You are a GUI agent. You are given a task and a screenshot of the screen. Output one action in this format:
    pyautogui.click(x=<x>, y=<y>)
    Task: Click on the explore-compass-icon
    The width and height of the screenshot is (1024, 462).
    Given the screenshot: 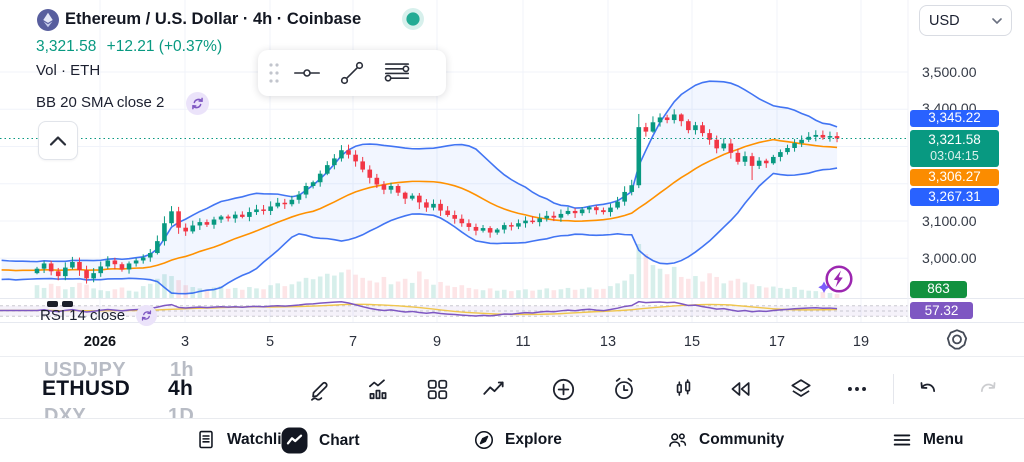 What is the action you would take?
    pyautogui.click(x=484, y=440)
    